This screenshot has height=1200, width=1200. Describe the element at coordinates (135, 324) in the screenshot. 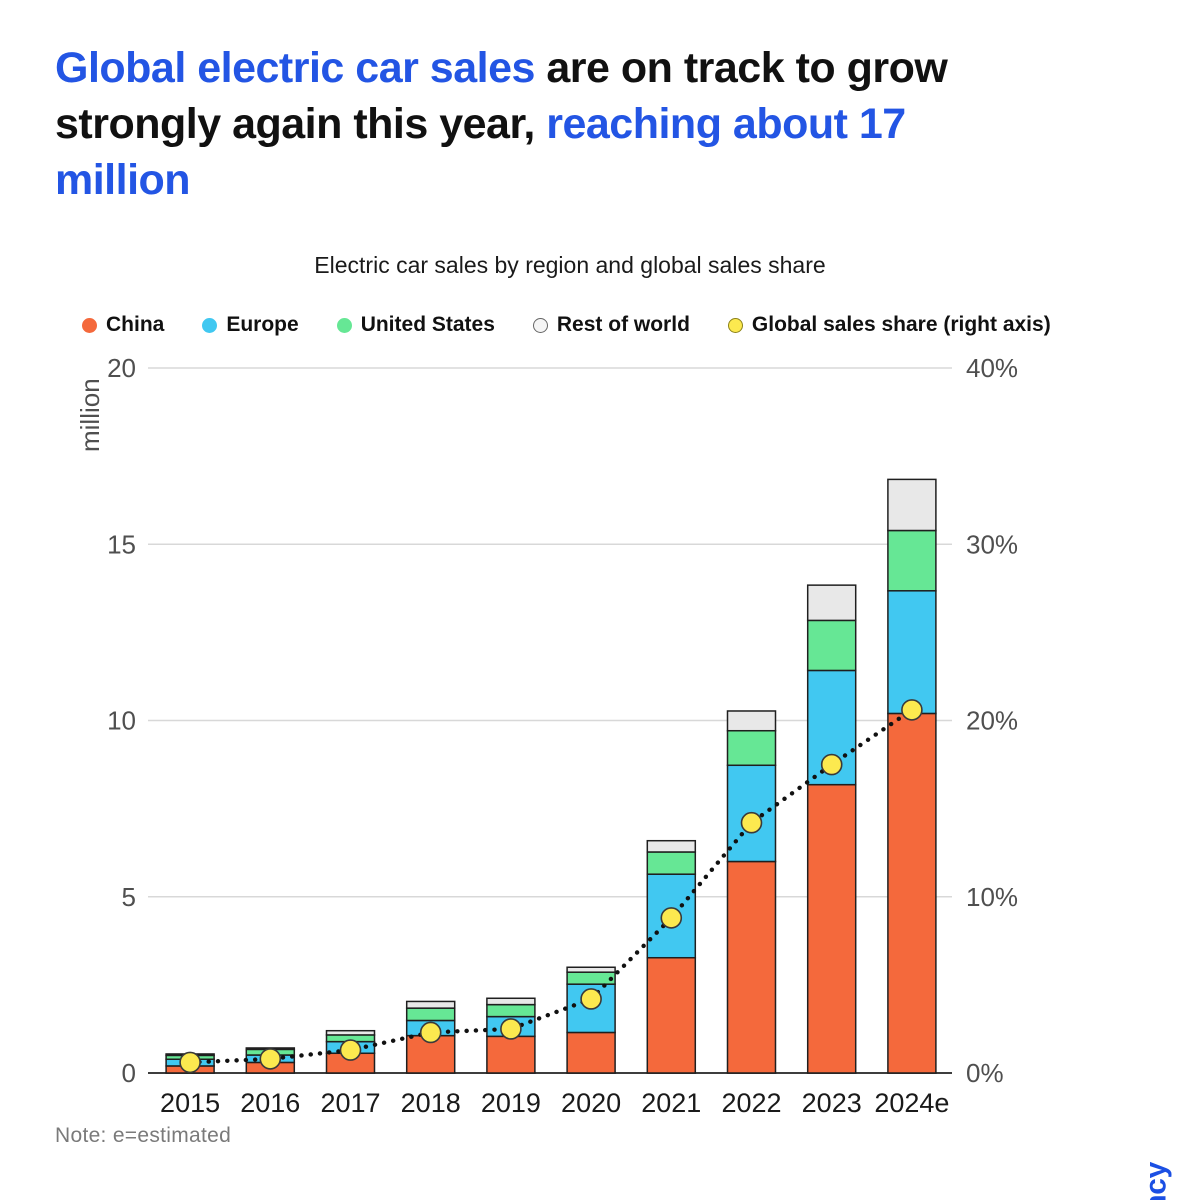

I see `legend-label-china: China` at that location.